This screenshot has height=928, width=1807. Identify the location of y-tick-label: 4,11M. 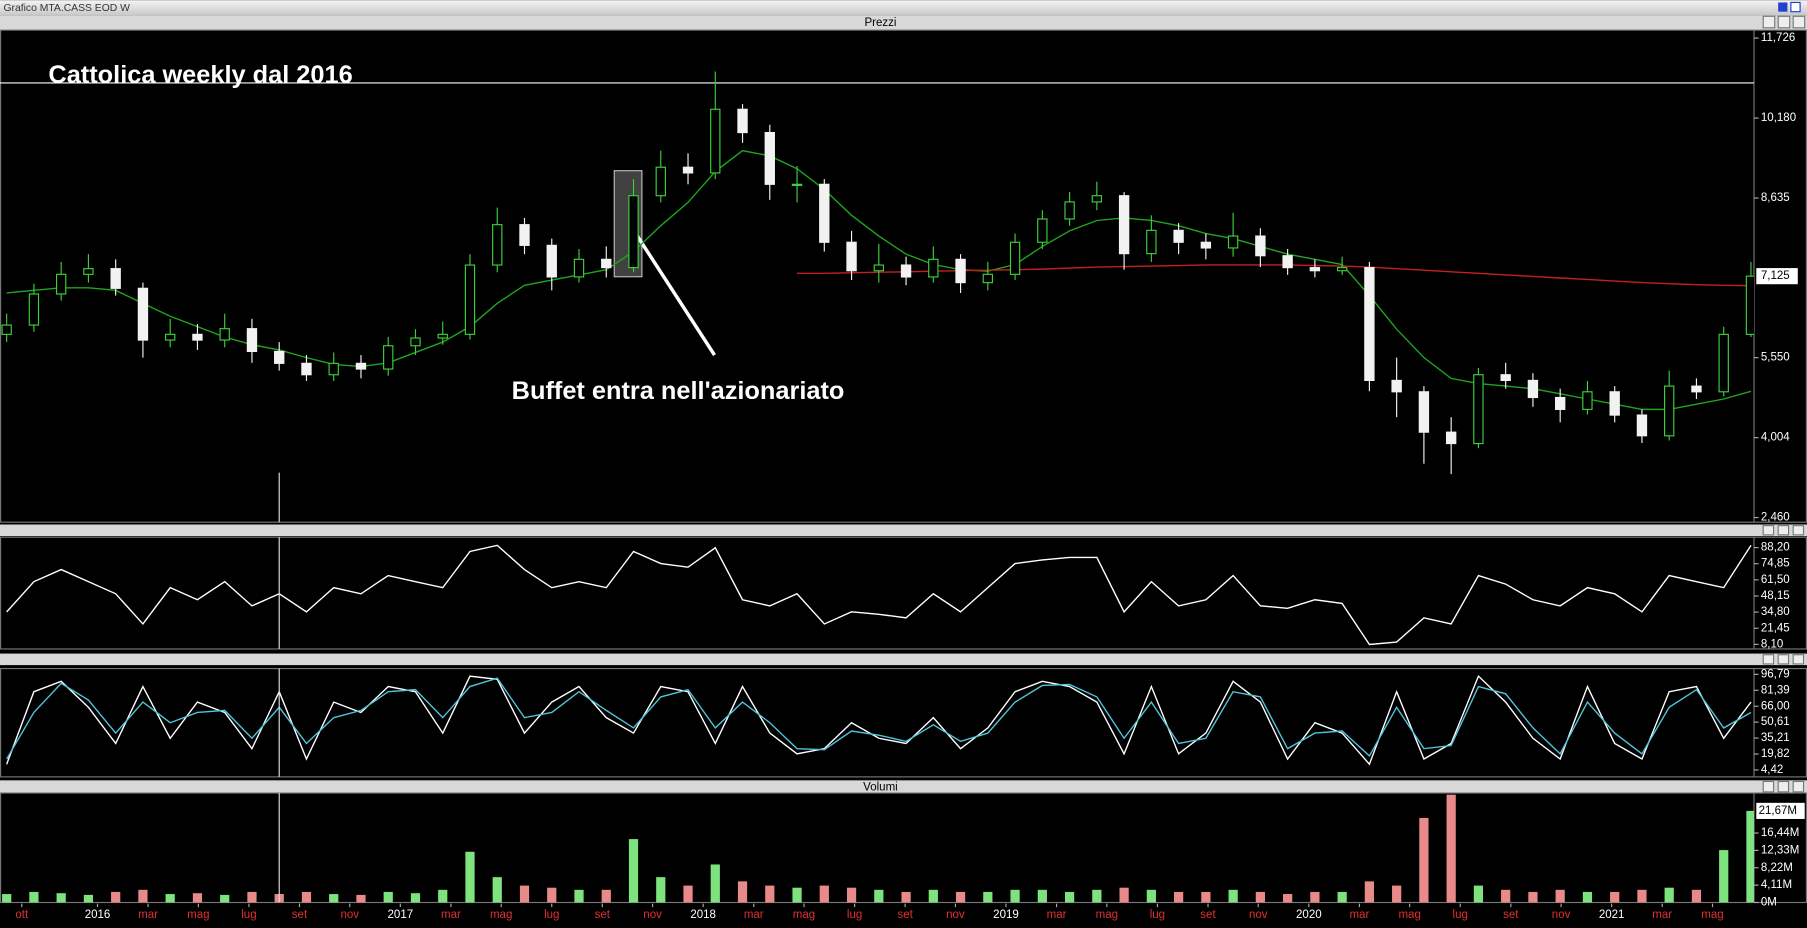
(1776, 885).